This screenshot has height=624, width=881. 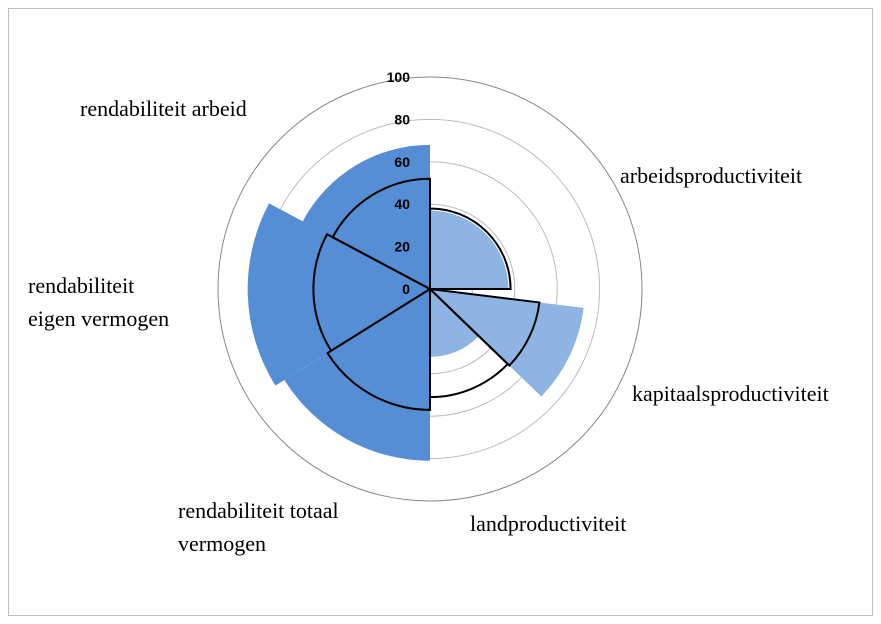 I want to click on category-label: eigen vermogen, so click(x=98, y=318).